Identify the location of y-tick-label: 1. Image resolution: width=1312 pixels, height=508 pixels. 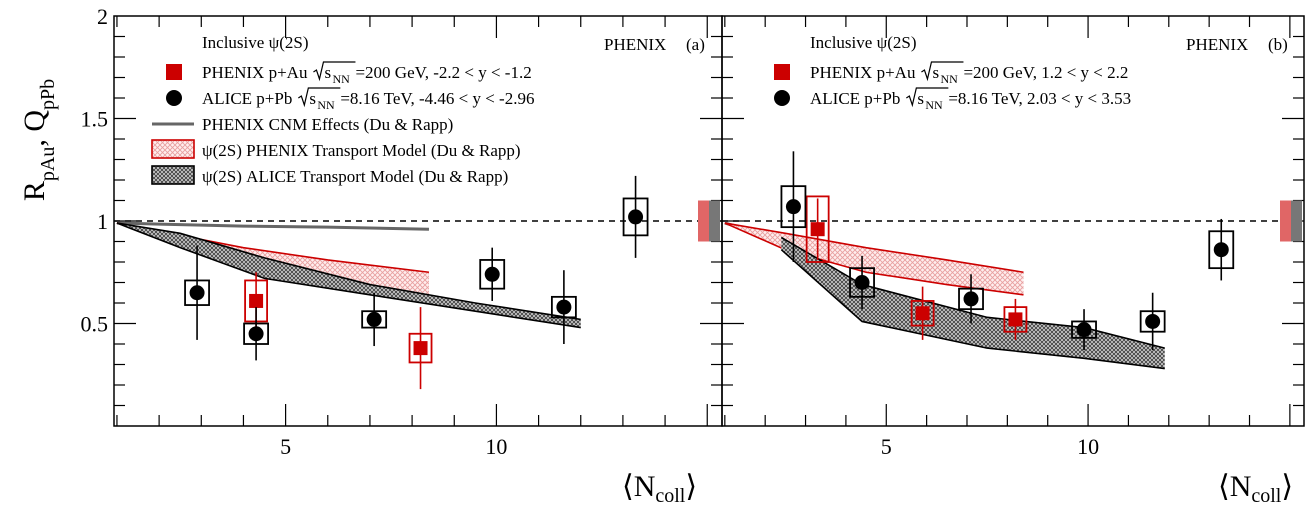
(102, 221).